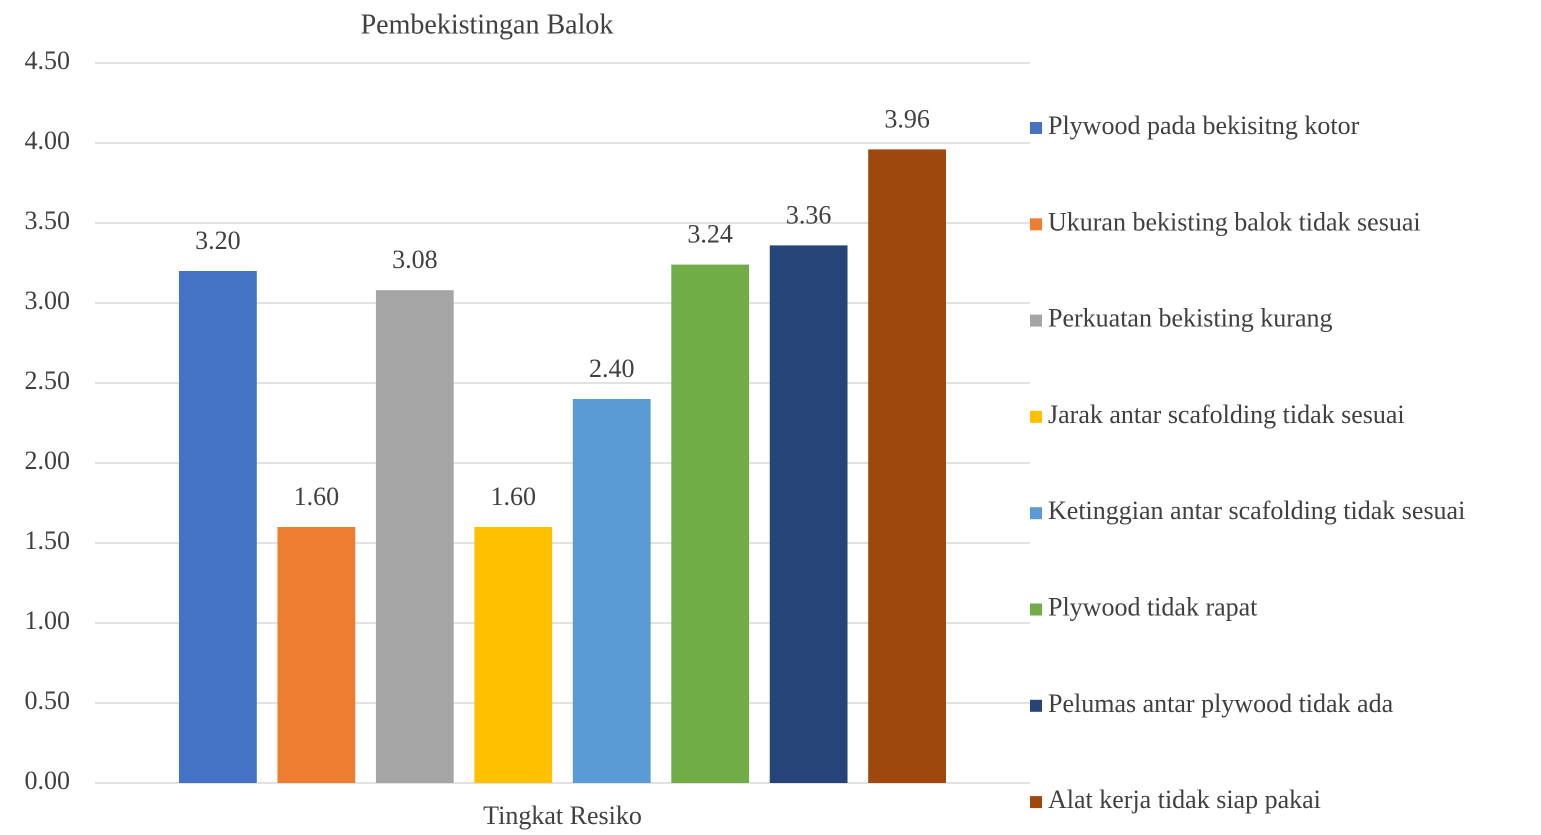 This screenshot has width=1541, height=835. What do you see at coordinates (1184, 799) in the screenshot?
I see `legend-label: Alat kerja tidak siap pakai` at bounding box center [1184, 799].